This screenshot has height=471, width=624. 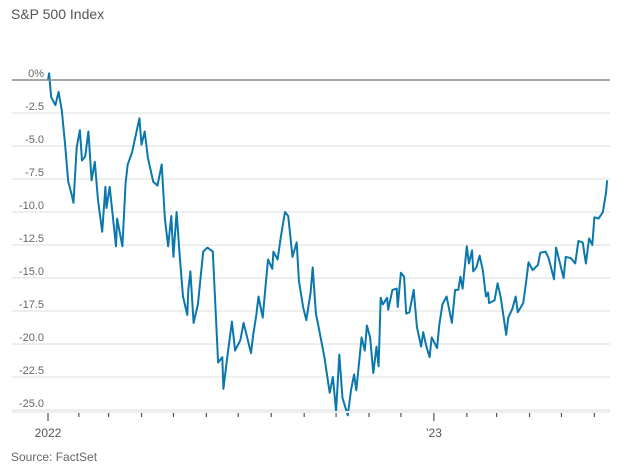 I want to click on y-tick-label: -12.5, so click(x=31, y=239).